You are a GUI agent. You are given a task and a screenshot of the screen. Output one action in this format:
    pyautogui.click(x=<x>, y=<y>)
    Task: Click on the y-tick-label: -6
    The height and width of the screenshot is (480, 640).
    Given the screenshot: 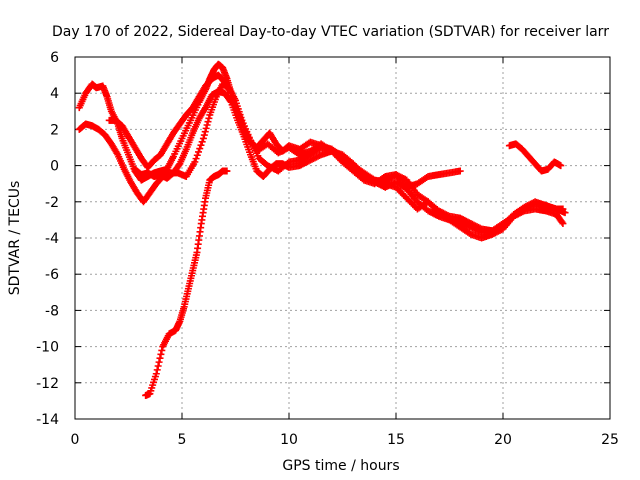 What is the action you would take?
    pyautogui.click(x=52, y=275)
    